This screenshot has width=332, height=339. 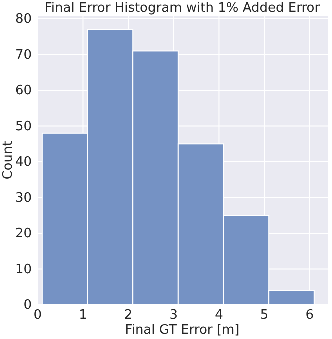 What do you see at coordinates (219, 316) in the screenshot?
I see `x-tick-label: 4` at bounding box center [219, 316].